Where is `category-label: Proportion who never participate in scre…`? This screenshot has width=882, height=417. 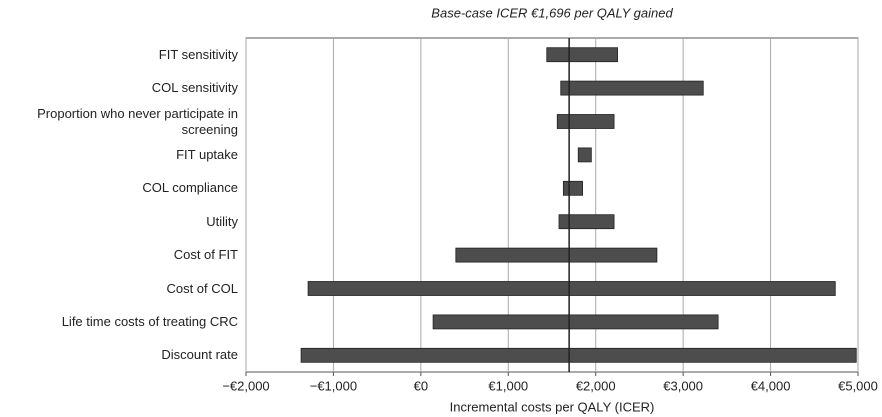 category-label: Proportion who never participate in scre… is located at coordinates (137, 121).